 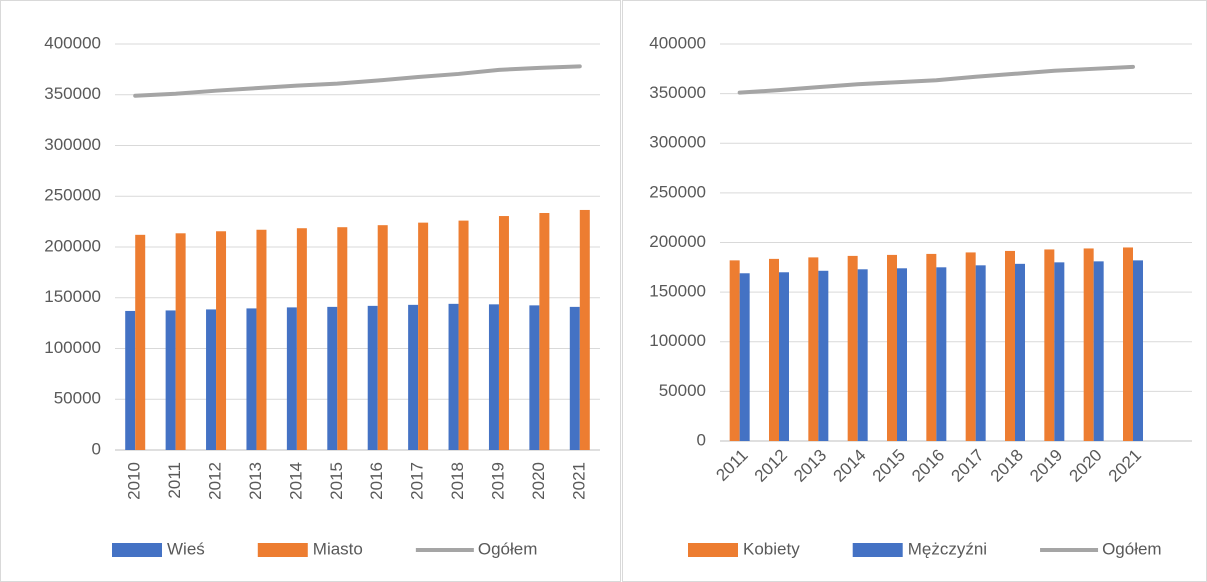 I want to click on legend-label: Wieś, so click(x=186, y=548).